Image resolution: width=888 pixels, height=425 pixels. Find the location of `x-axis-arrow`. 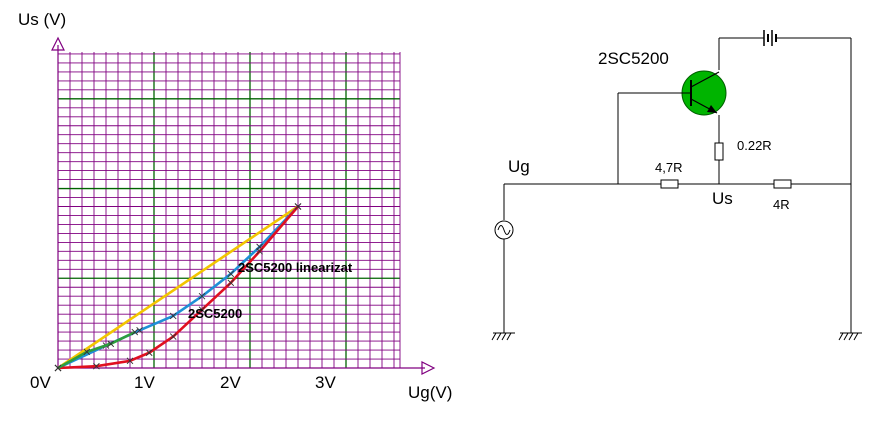

x-axis-arrow is located at coordinates (428, 368).